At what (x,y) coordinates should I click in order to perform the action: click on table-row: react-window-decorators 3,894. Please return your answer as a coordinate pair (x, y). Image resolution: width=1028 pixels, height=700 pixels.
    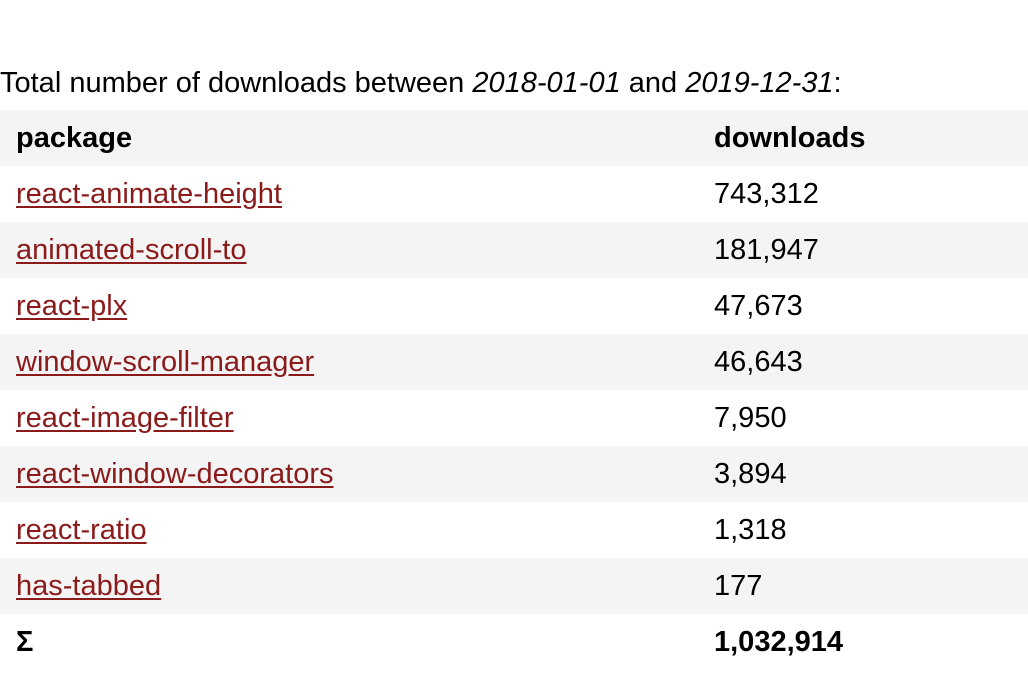
    Looking at the image, I should click on (514, 474).